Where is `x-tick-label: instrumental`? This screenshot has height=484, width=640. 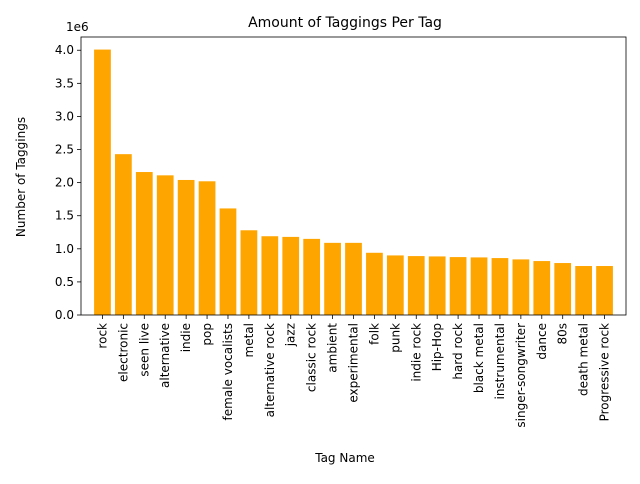 x-tick-label: instrumental is located at coordinates (500, 361).